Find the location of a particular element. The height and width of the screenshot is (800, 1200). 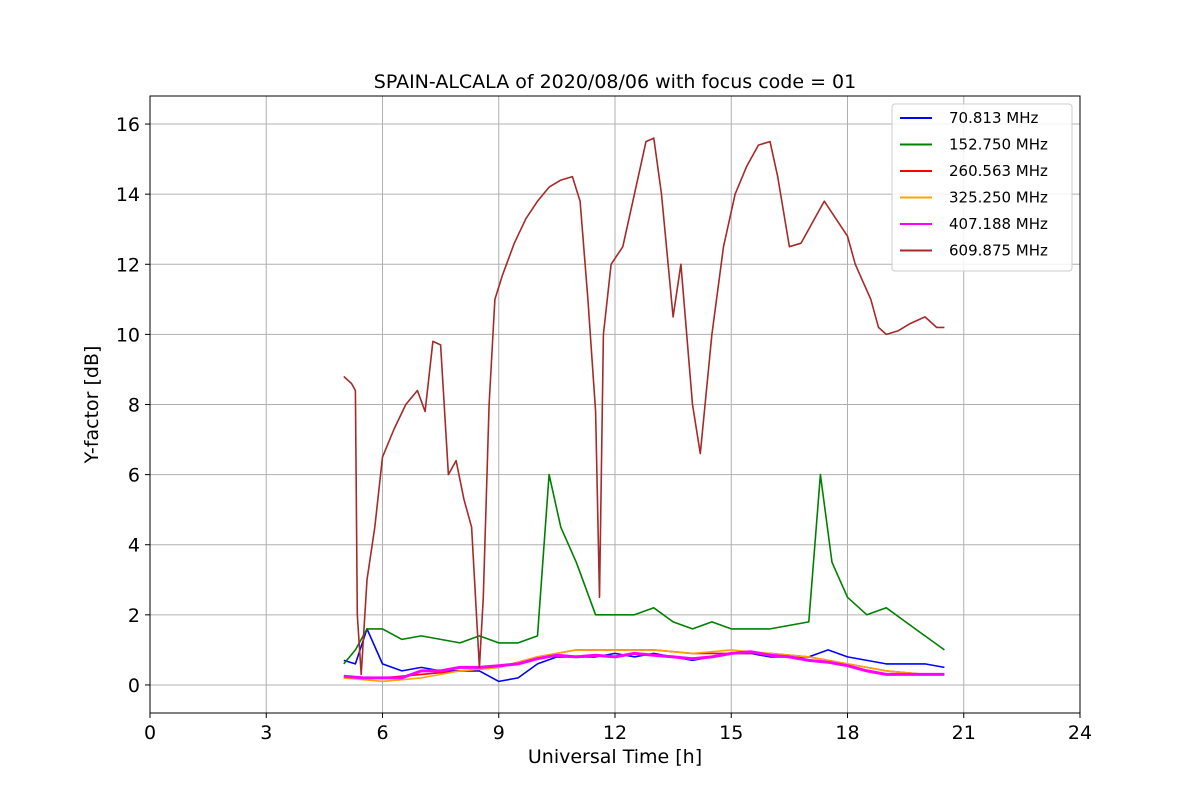

y-tick-label: 6 is located at coordinates (134, 476).